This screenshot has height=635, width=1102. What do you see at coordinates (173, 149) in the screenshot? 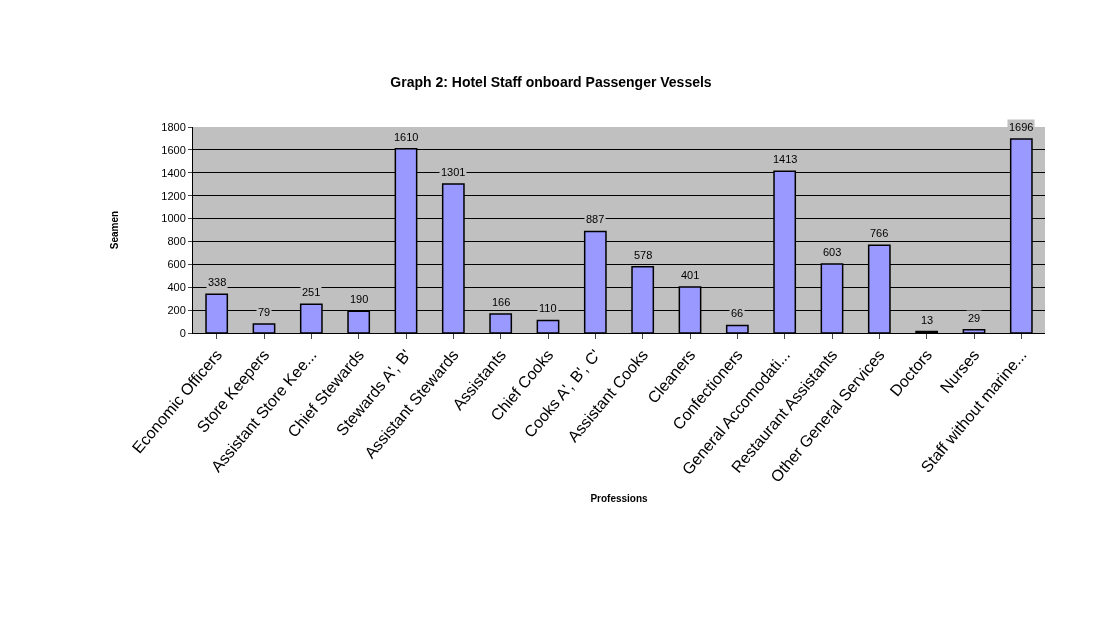
I see `y-tick-label: 1600` at bounding box center [173, 149].